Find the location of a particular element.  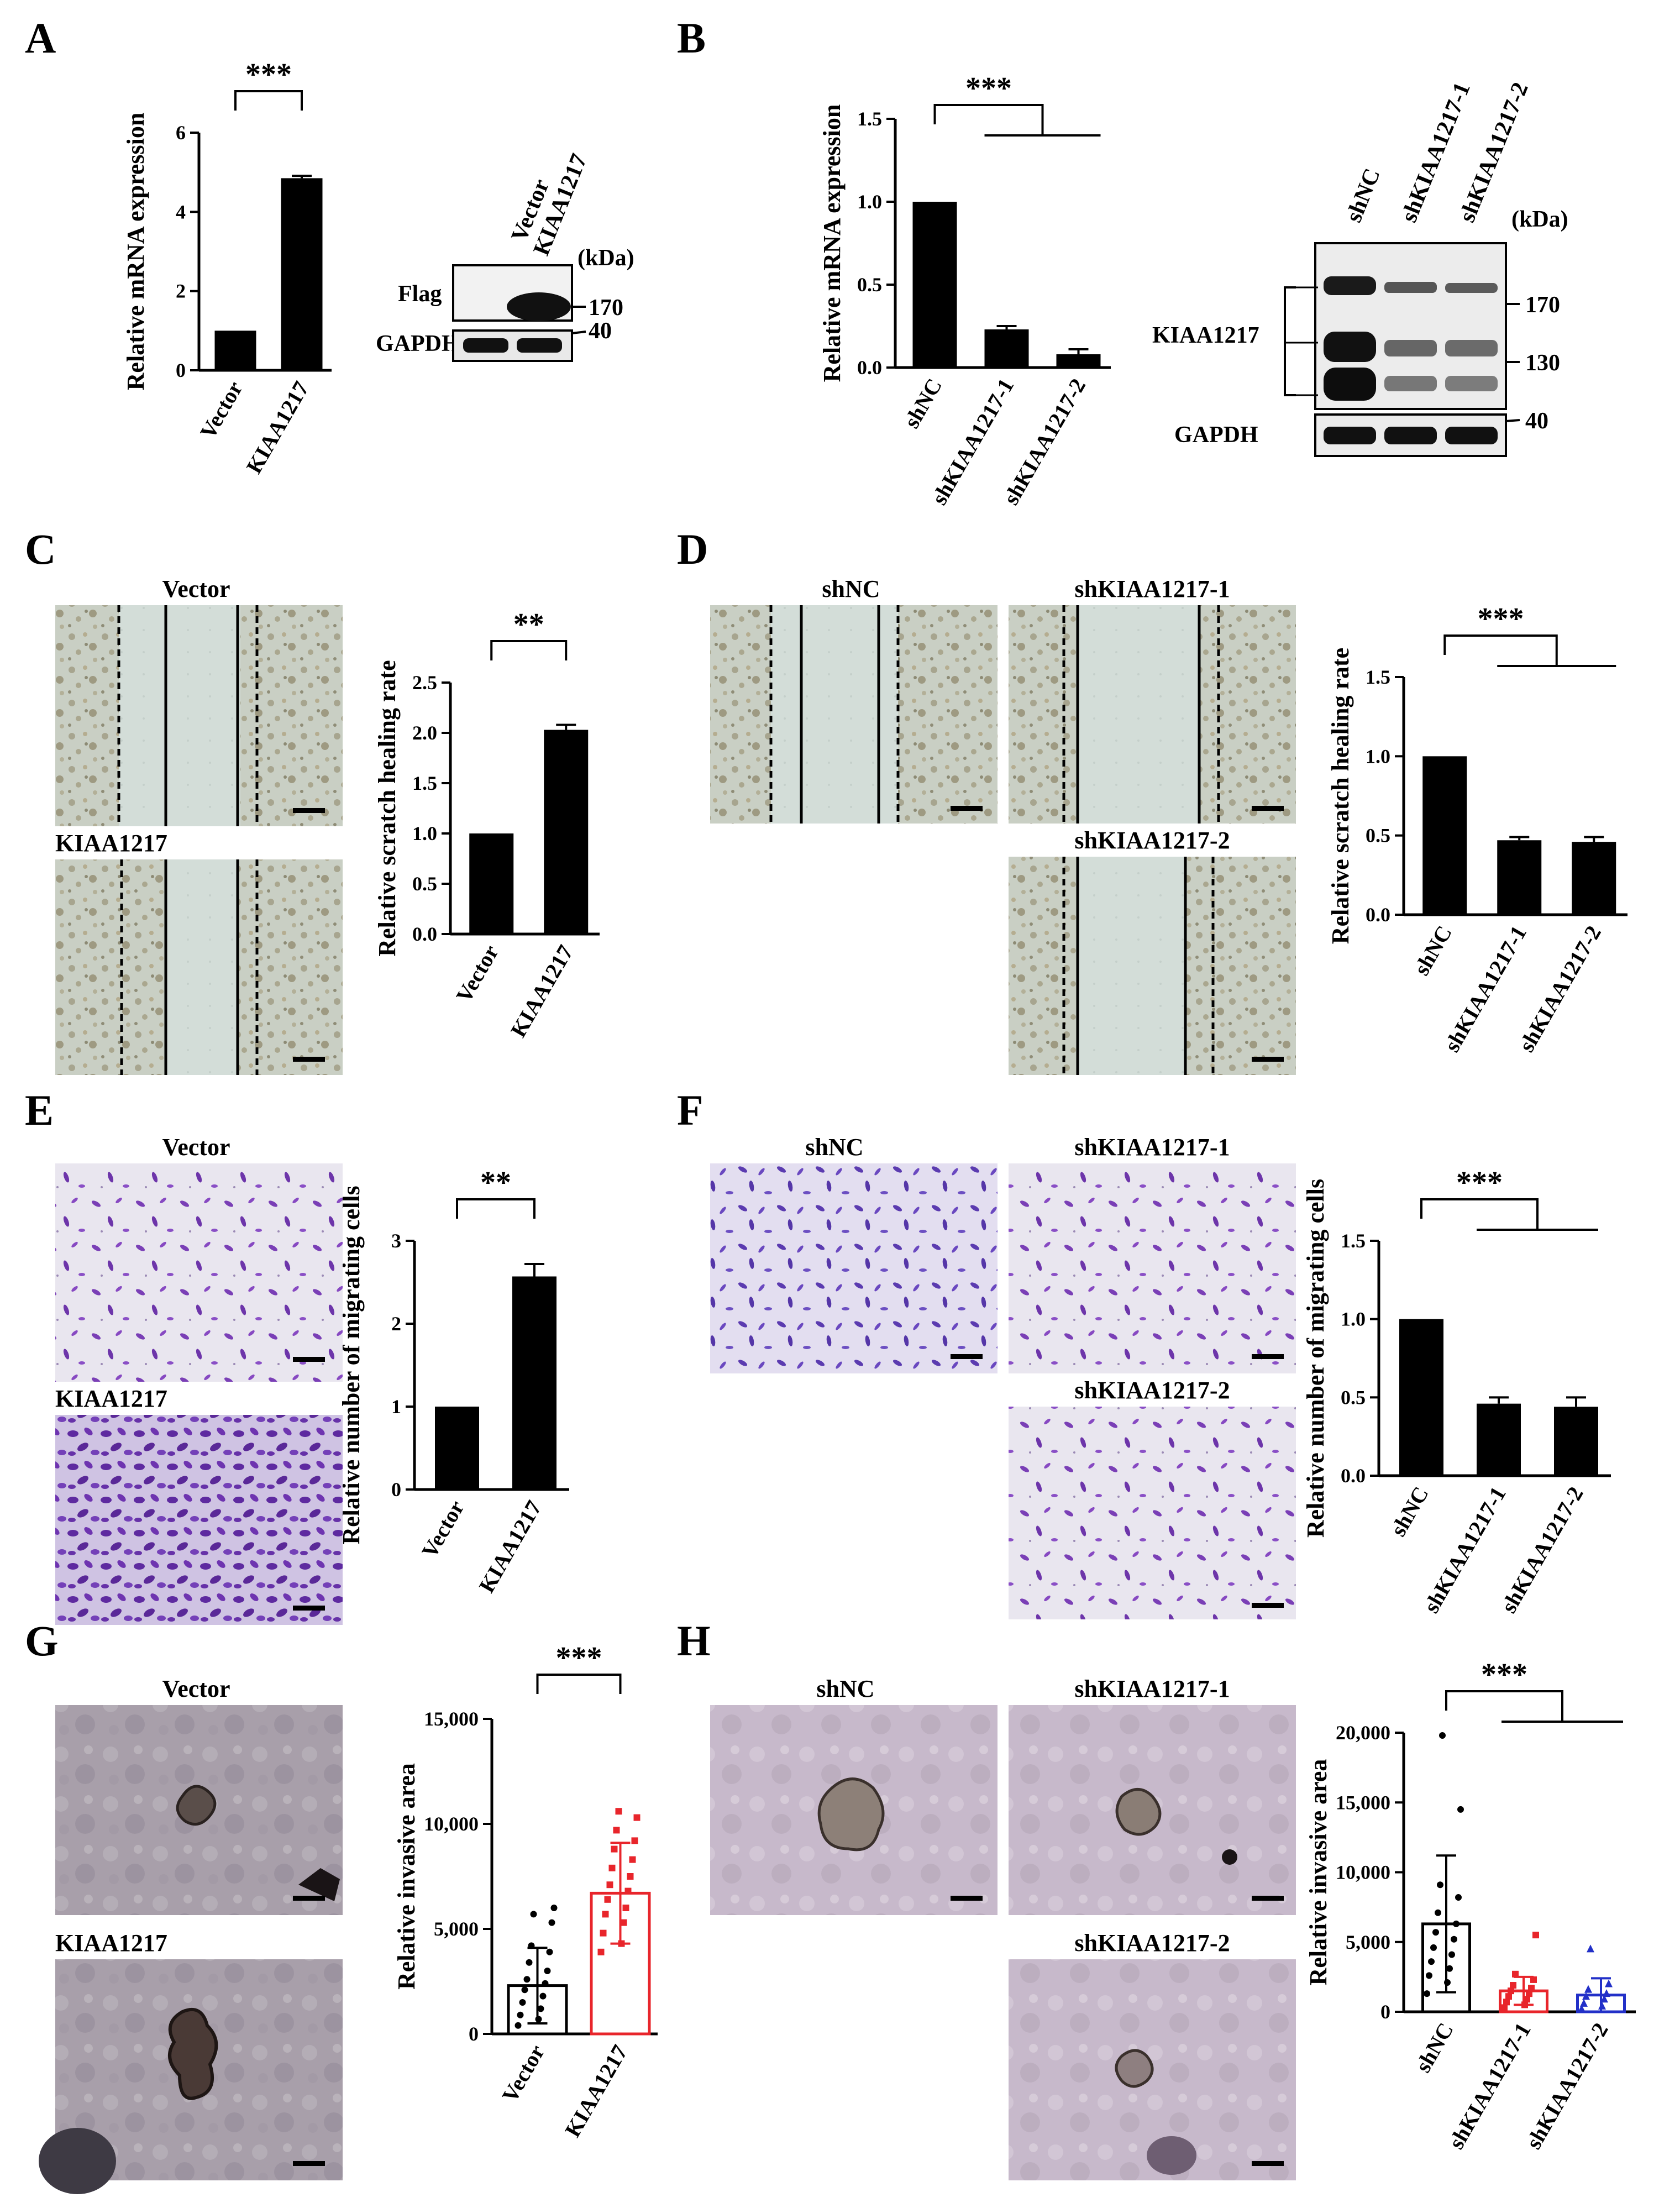

y-tick-label-e: 1 is located at coordinates (396, 1407).